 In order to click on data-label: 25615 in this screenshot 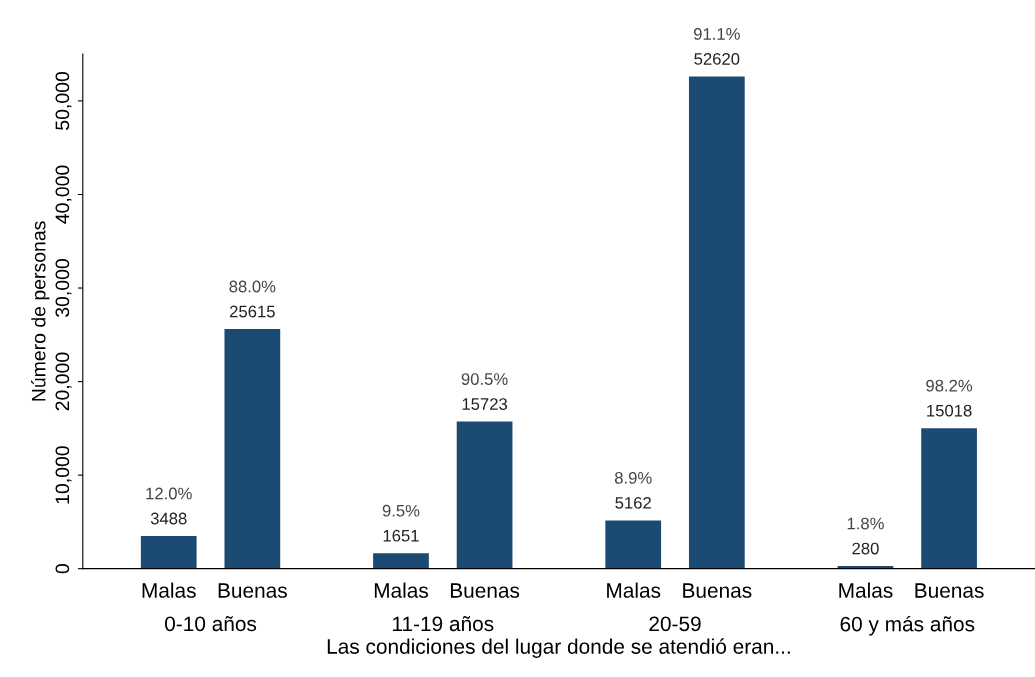, I will do `click(252, 311)`.